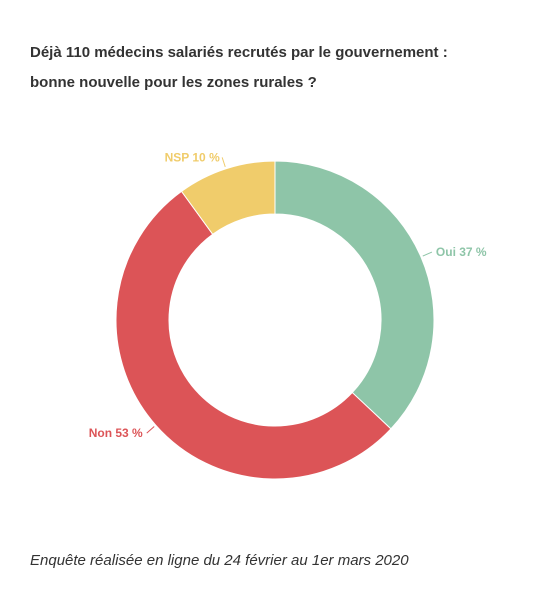 This screenshot has width=550, height=604. What do you see at coordinates (173, 82) in the screenshot?
I see `chart-title-line-2: bonne nouvelle pour les zones rurales ?` at bounding box center [173, 82].